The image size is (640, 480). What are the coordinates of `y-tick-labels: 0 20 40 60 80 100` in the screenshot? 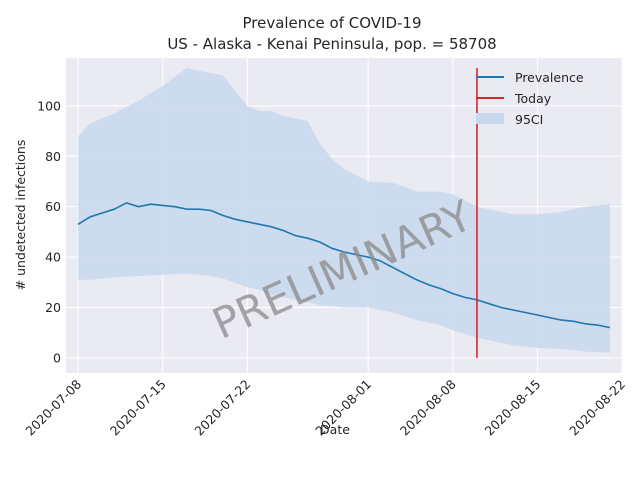 It's located at (49, 231).